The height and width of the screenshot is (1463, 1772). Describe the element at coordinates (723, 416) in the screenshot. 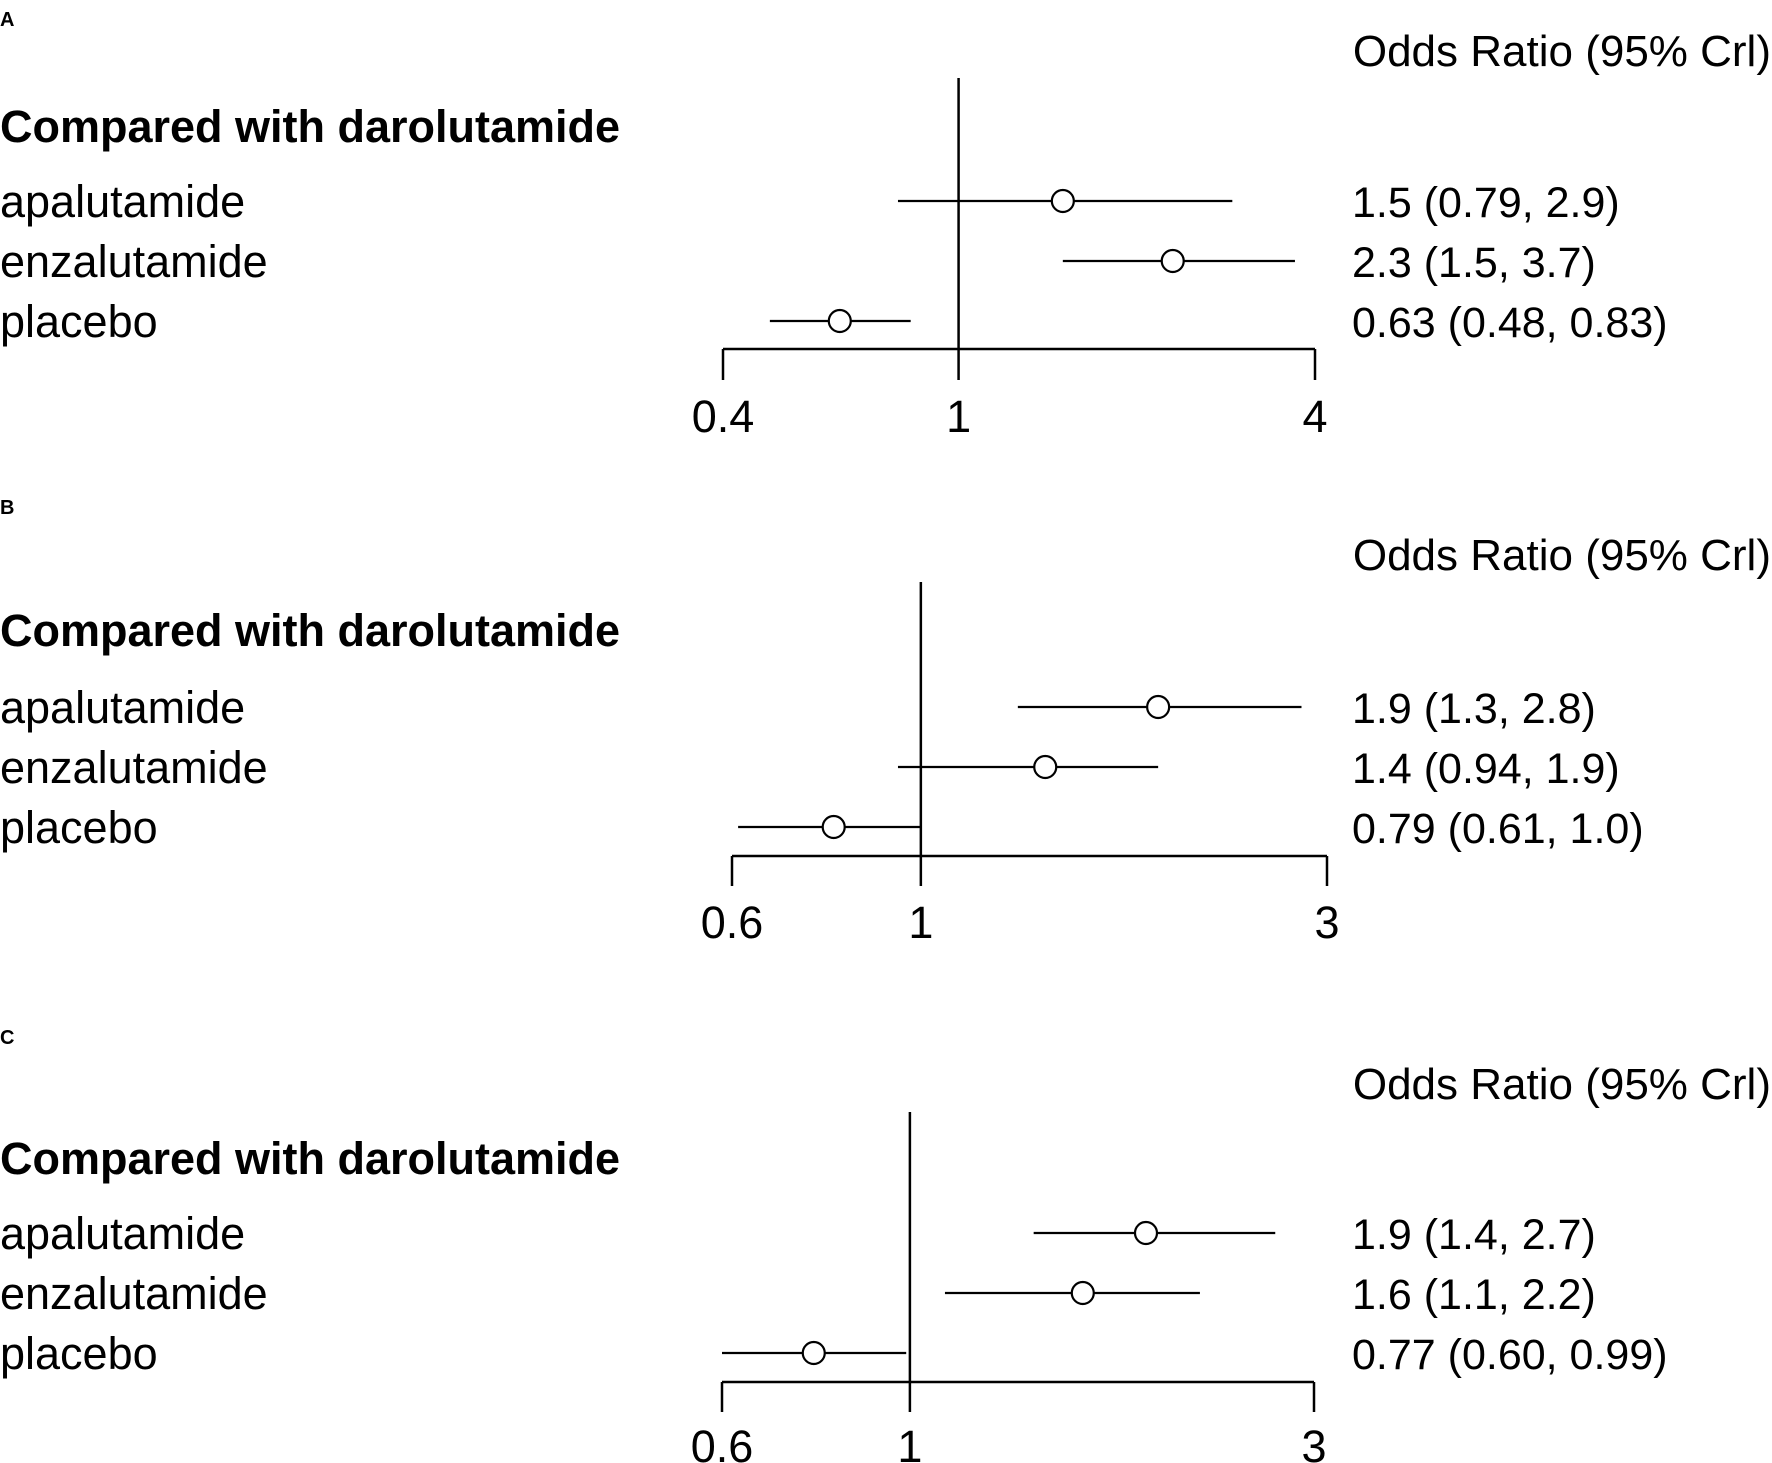

I see `x-tick-label: 0.4` at that location.